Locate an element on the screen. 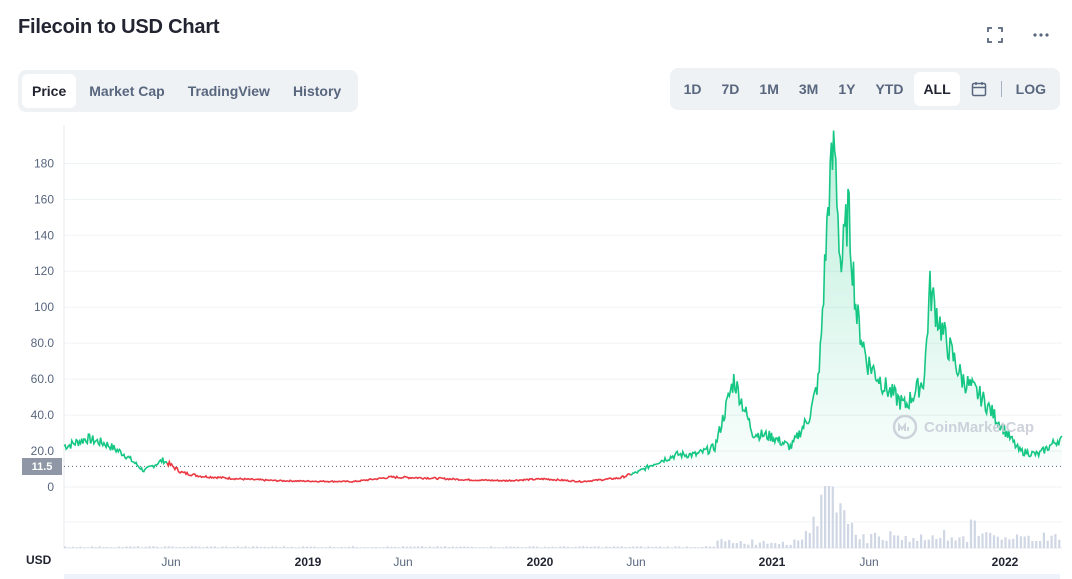 The height and width of the screenshot is (579, 1072). more-icon is located at coordinates (1041, 35).